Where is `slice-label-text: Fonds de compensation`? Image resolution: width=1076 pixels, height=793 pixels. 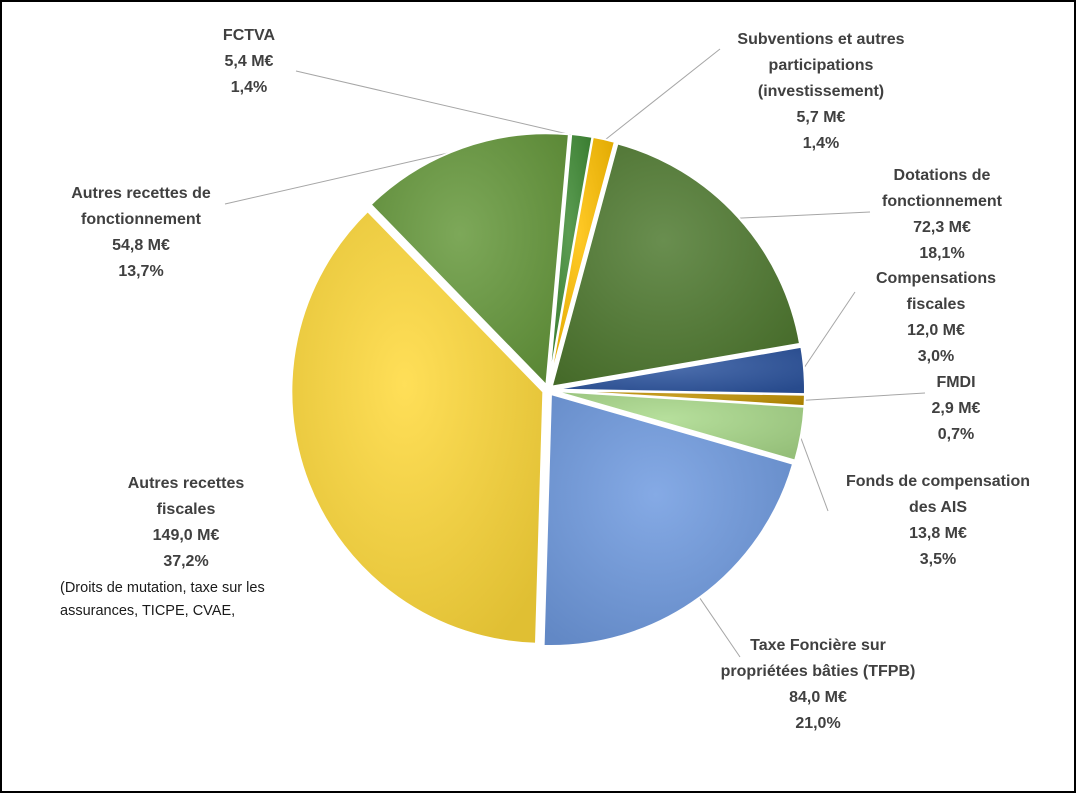 slice-label-text: Fonds de compensation is located at coordinates (937, 481).